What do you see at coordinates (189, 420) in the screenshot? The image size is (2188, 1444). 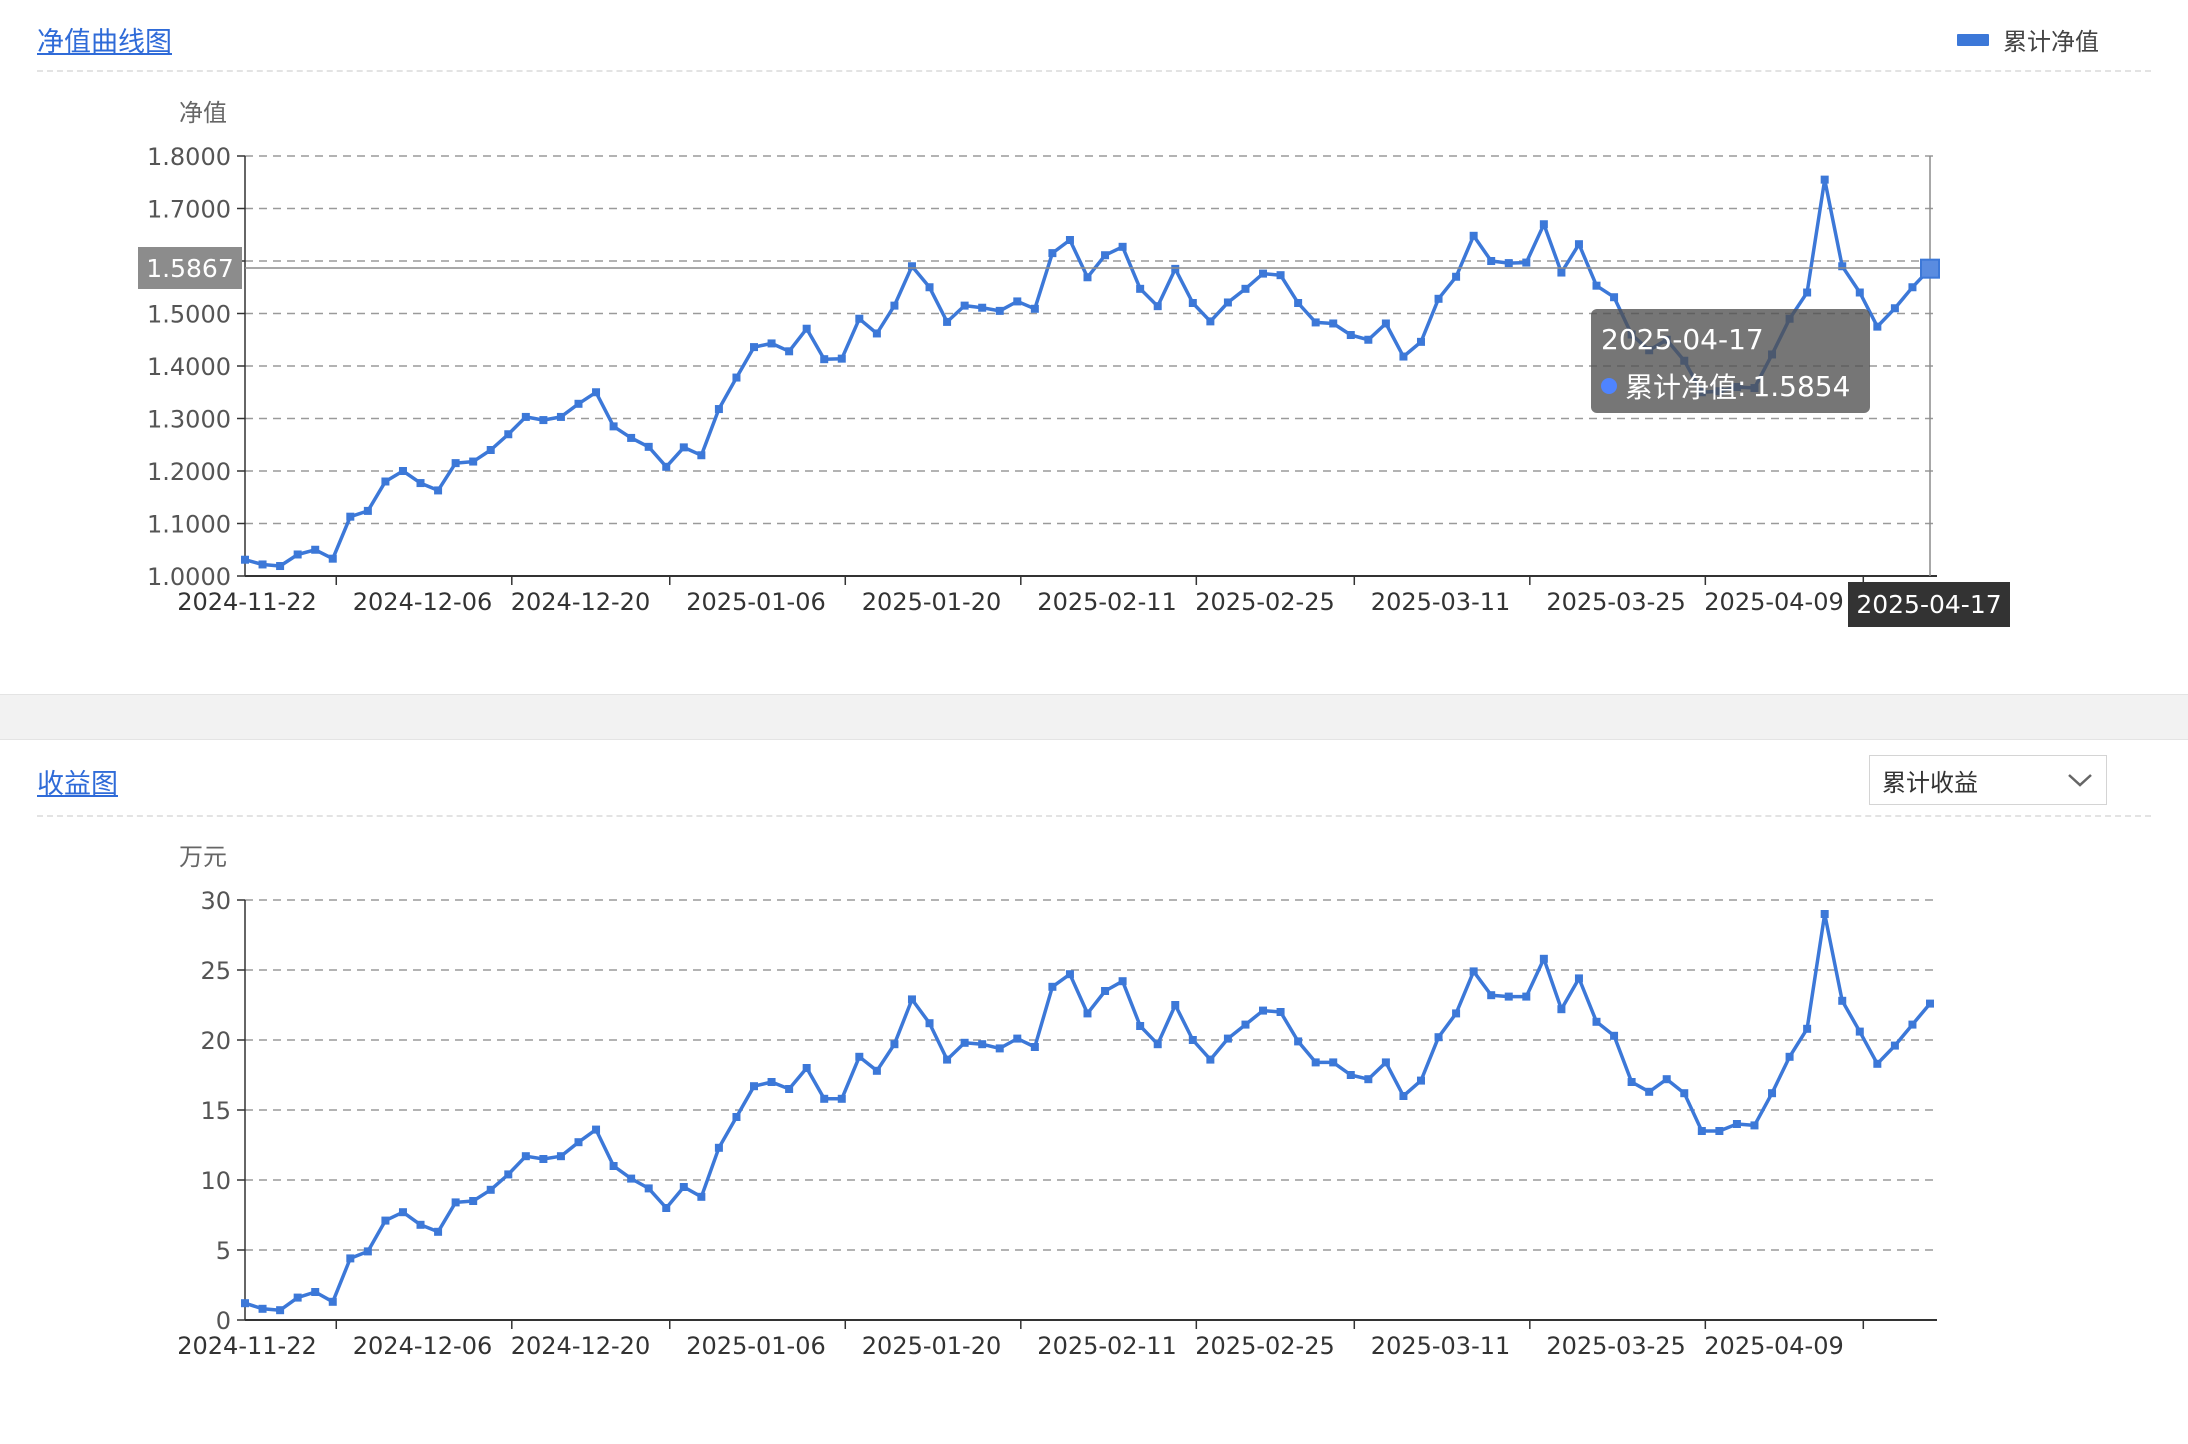 I see `y-tick-label: 1.3000` at bounding box center [189, 420].